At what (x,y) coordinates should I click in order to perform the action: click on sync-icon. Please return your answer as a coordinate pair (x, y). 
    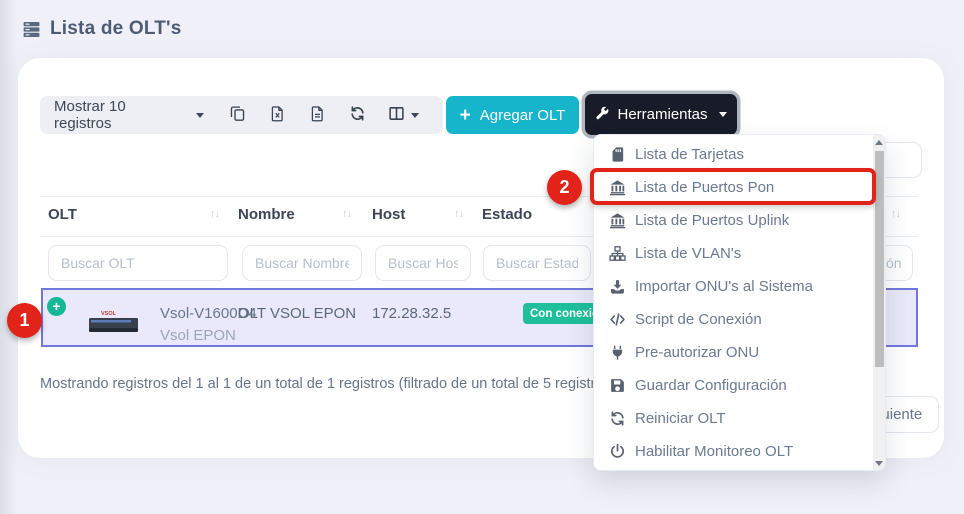
    Looking at the image, I should click on (617, 418).